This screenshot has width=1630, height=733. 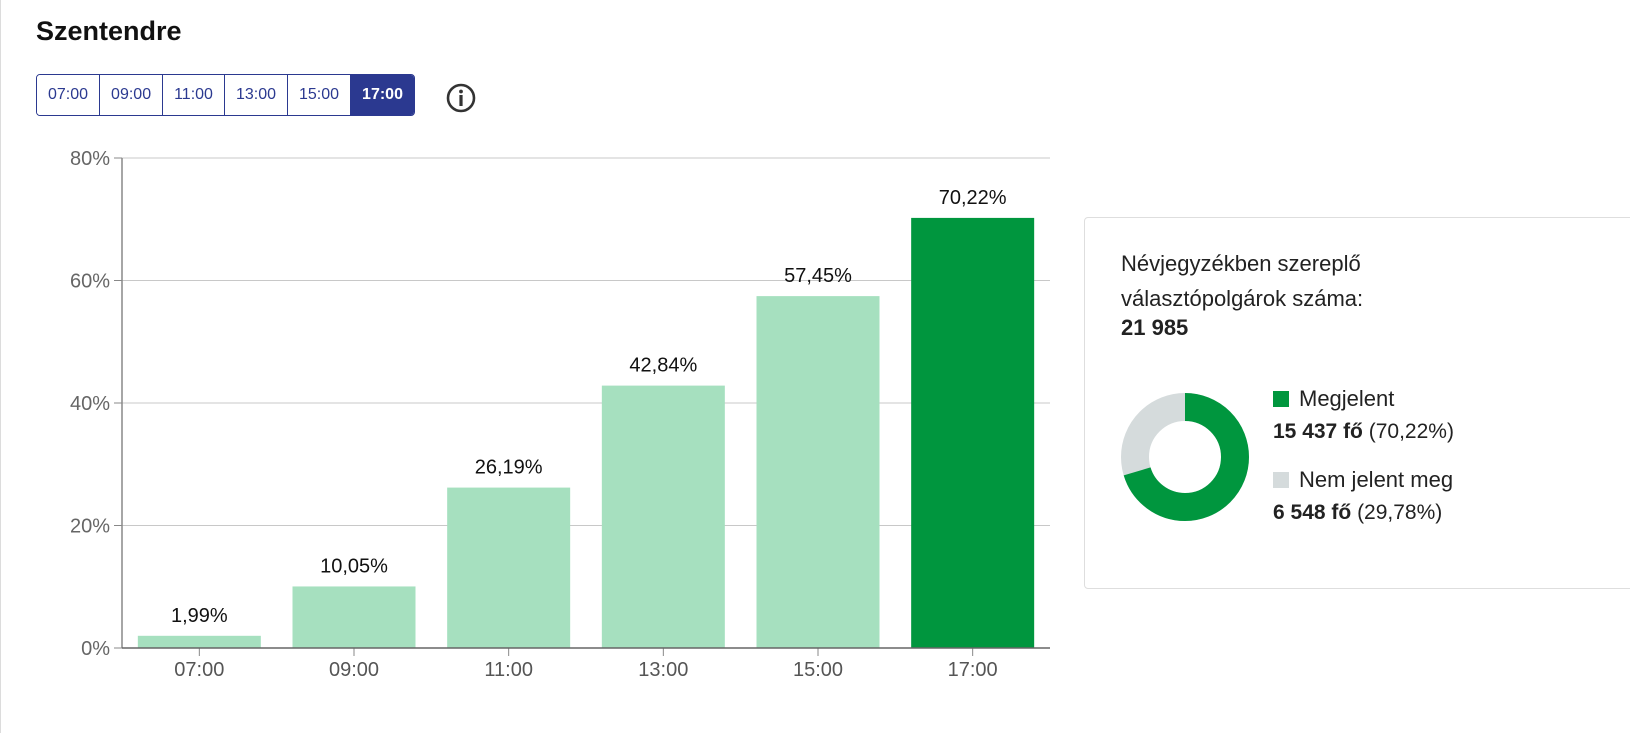 What do you see at coordinates (320, 95) in the screenshot?
I see `tab-1500: 15:00` at bounding box center [320, 95].